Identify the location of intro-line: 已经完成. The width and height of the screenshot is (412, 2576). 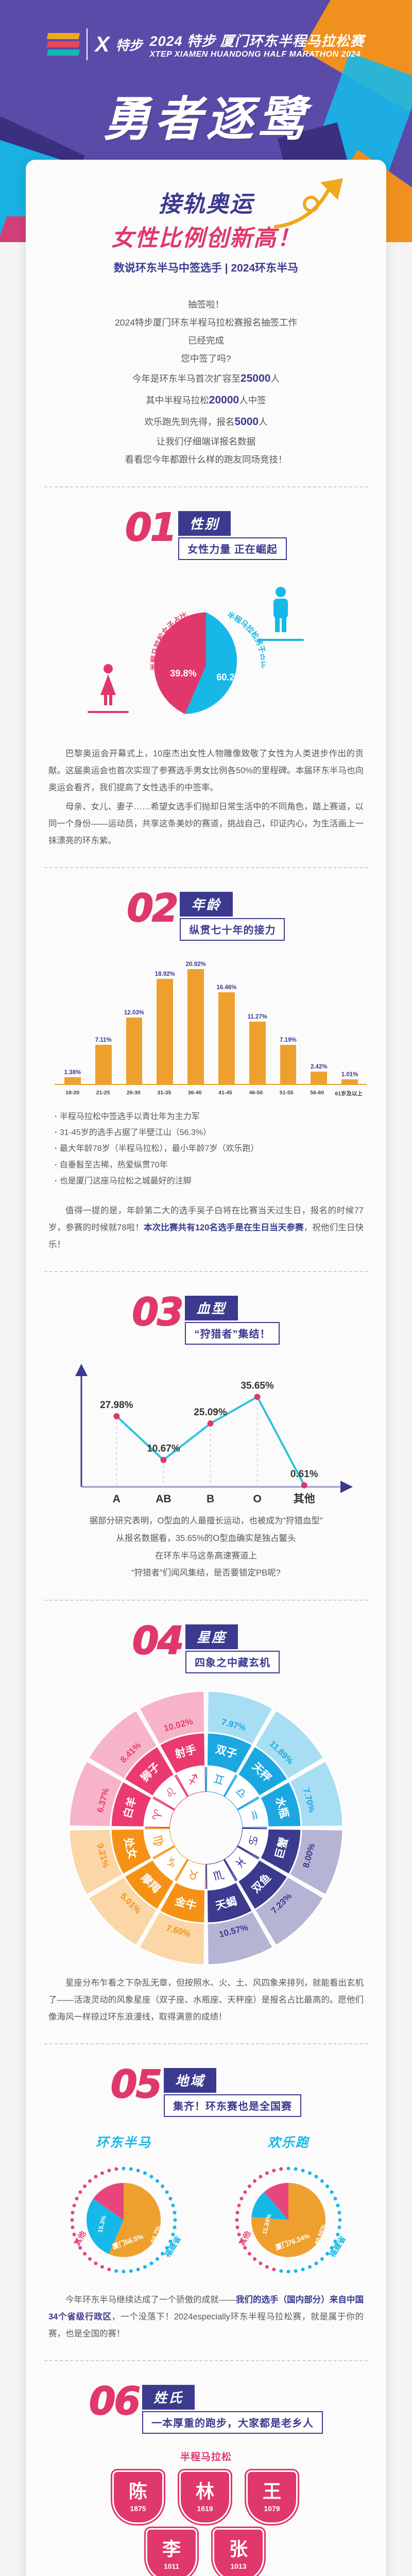
(206, 340).